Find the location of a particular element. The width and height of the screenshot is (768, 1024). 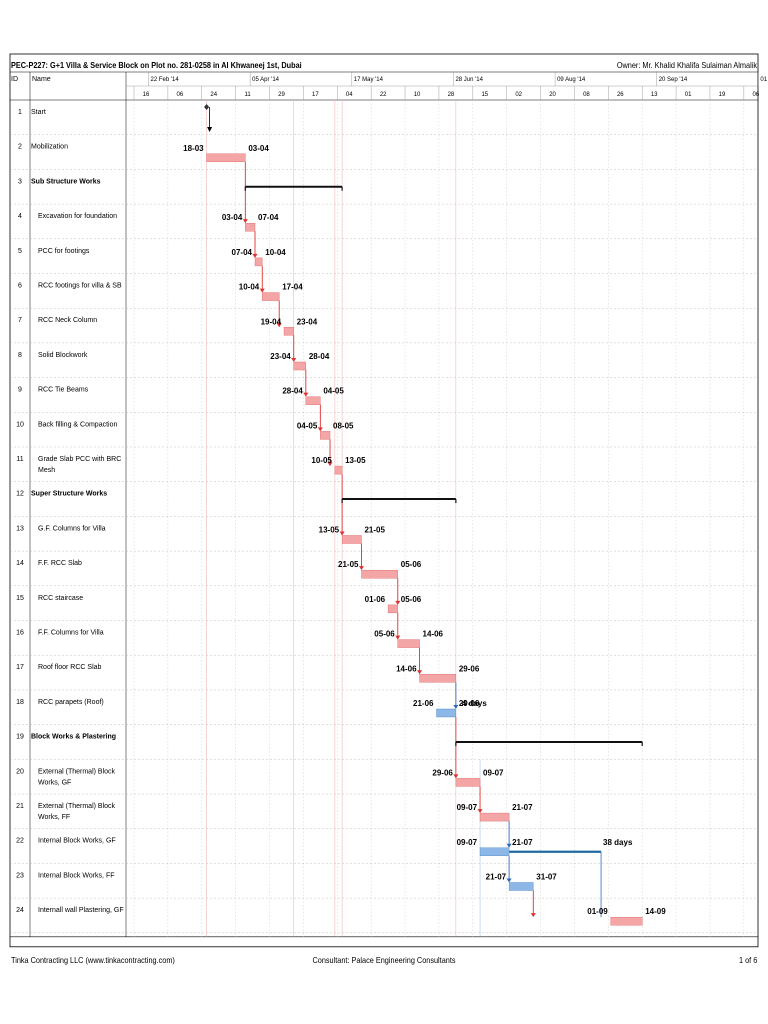

task-name: Roof floor RCC Slab is located at coordinates (70, 667).